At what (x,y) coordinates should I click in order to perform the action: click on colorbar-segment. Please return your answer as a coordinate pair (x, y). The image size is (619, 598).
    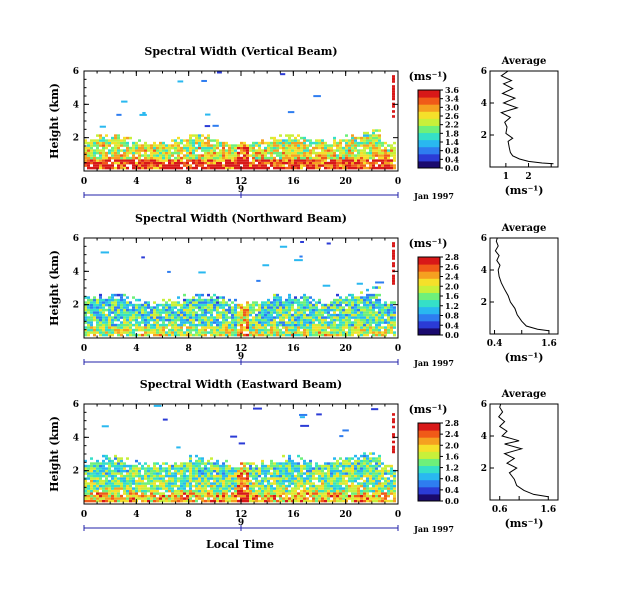
    Looking at the image, I should click on (429, 462).